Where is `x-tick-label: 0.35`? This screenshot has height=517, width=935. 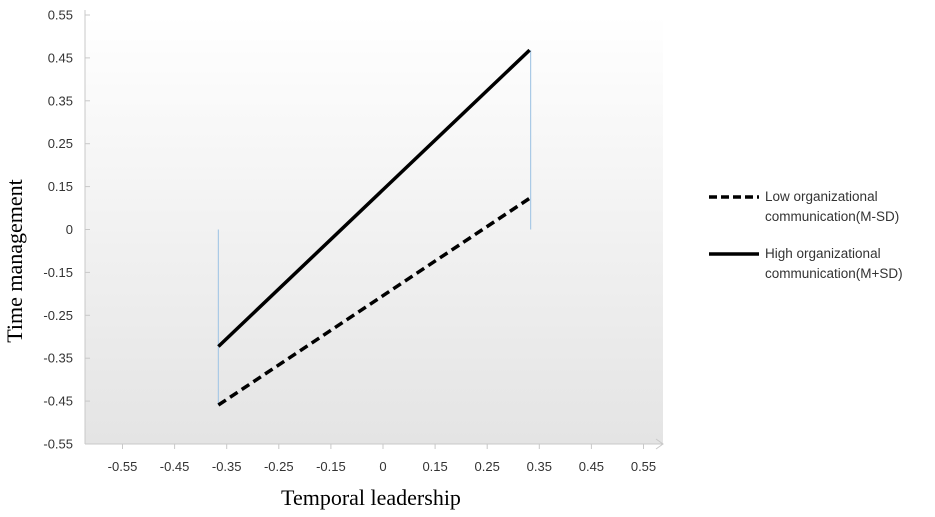
x-tick-label: 0.35 is located at coordinates (539, 466).